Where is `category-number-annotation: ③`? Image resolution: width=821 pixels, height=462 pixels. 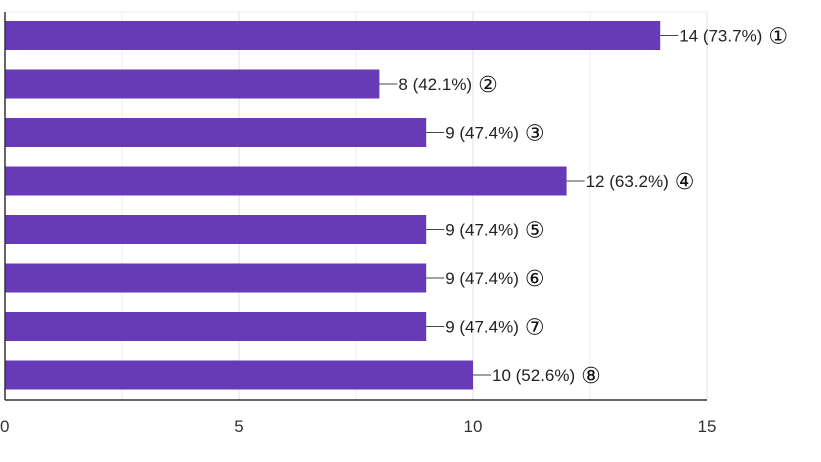 category-number-annotation: ③ is located at coordinates (535, 134).